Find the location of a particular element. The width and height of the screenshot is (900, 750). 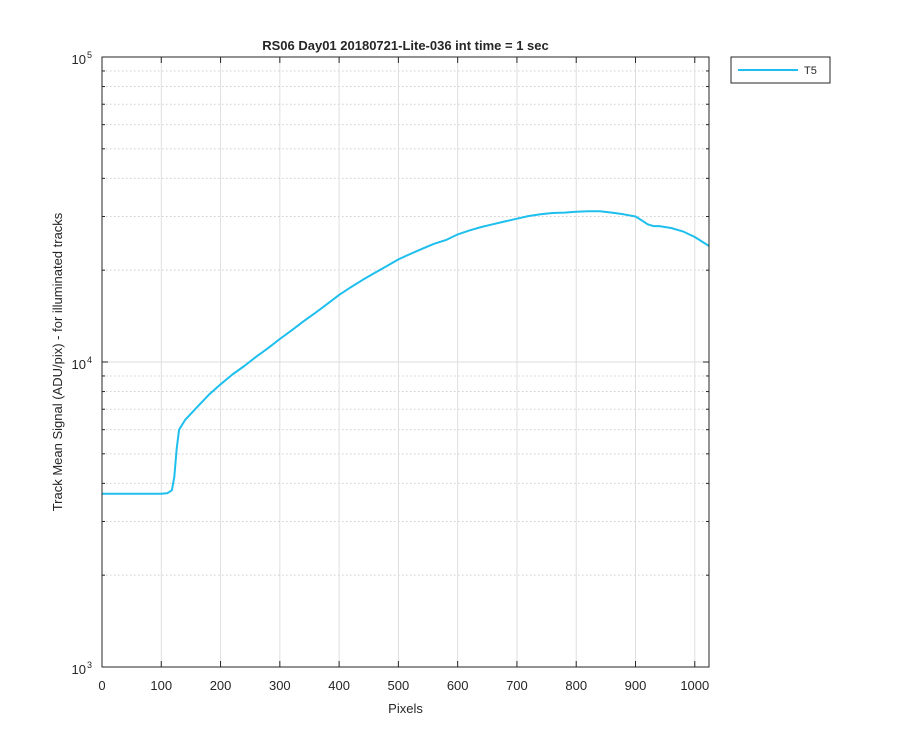

x-tick-label: 700 is located at coordinates (517, 685).